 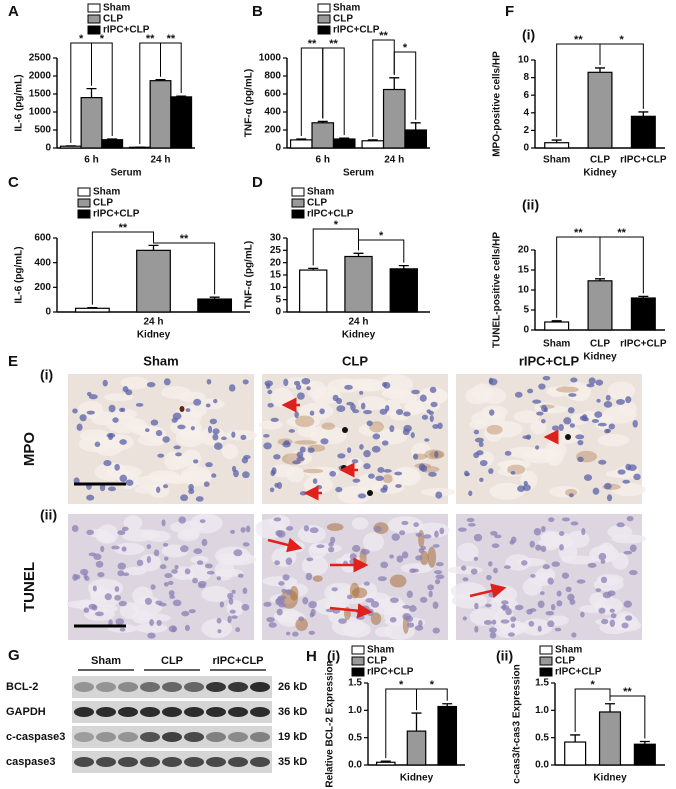 What do you see at coordinates (600, 344) in the screenshot?
I see `x-tick-label: CLP` at bounding box center [600, 344].